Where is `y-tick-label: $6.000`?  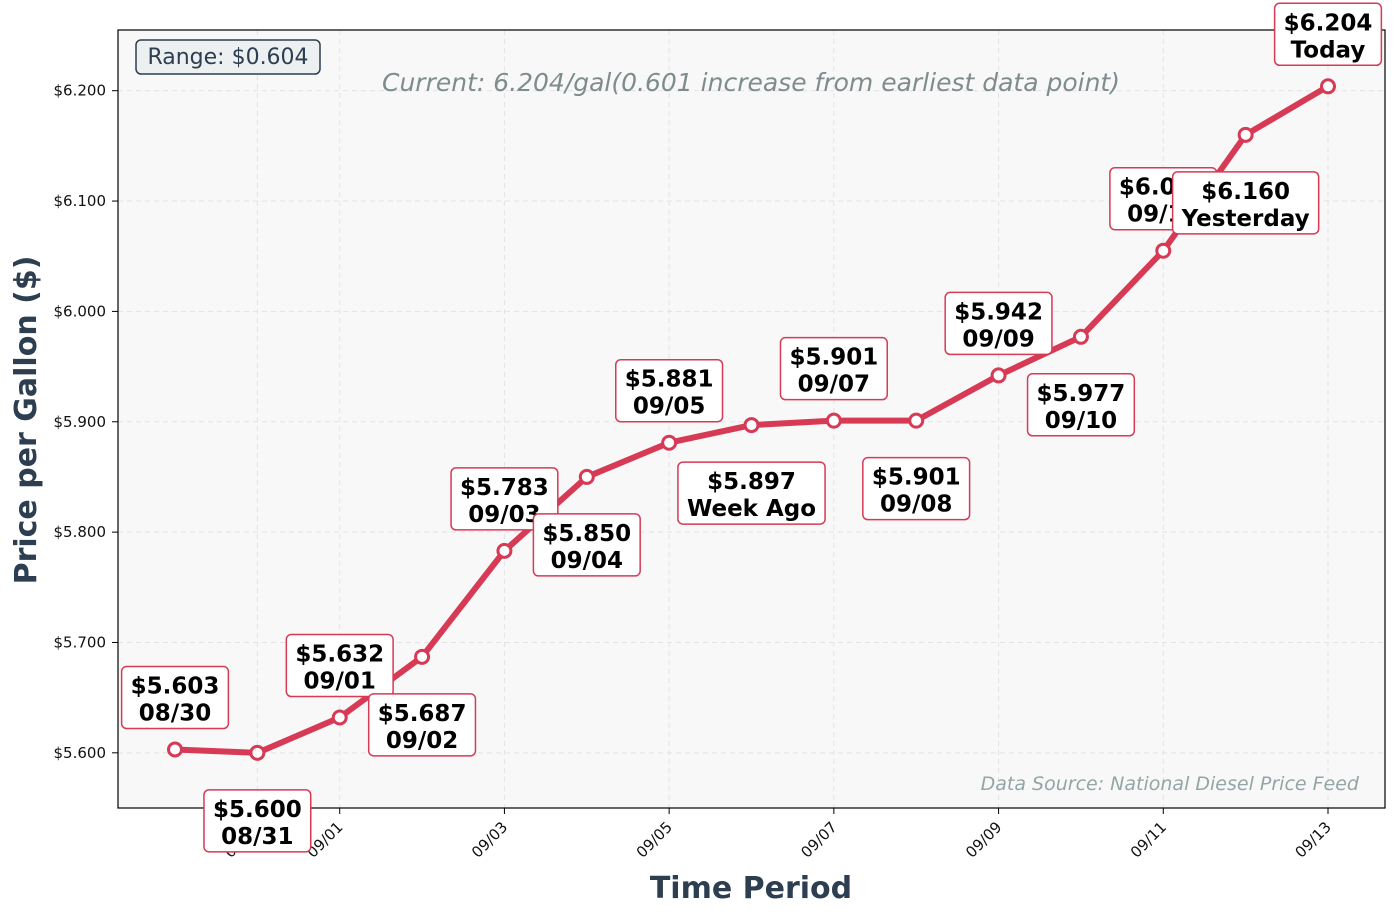
y-tick-label: $6.000 is located at coordinates (80, 311).